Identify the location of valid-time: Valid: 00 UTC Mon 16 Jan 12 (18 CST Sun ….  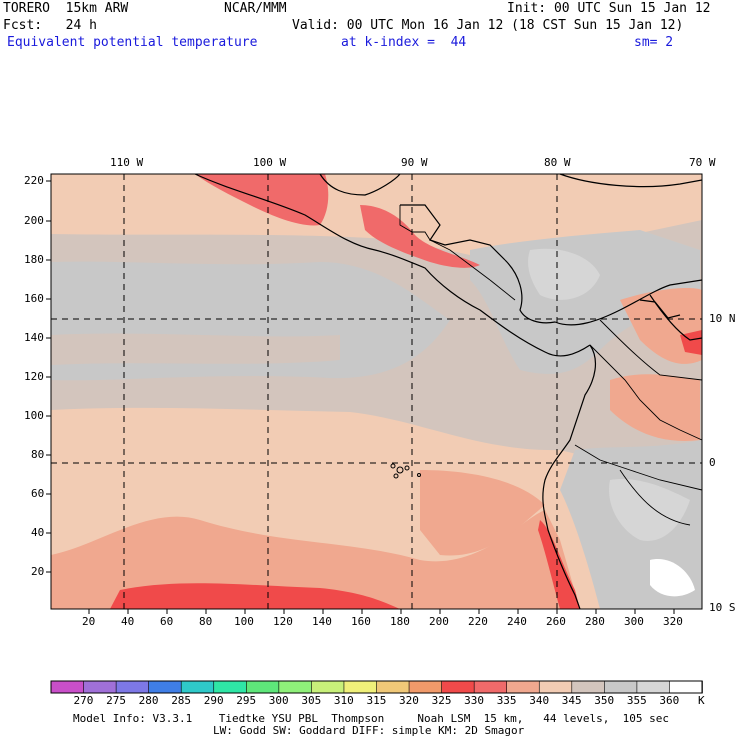
(488, 25).